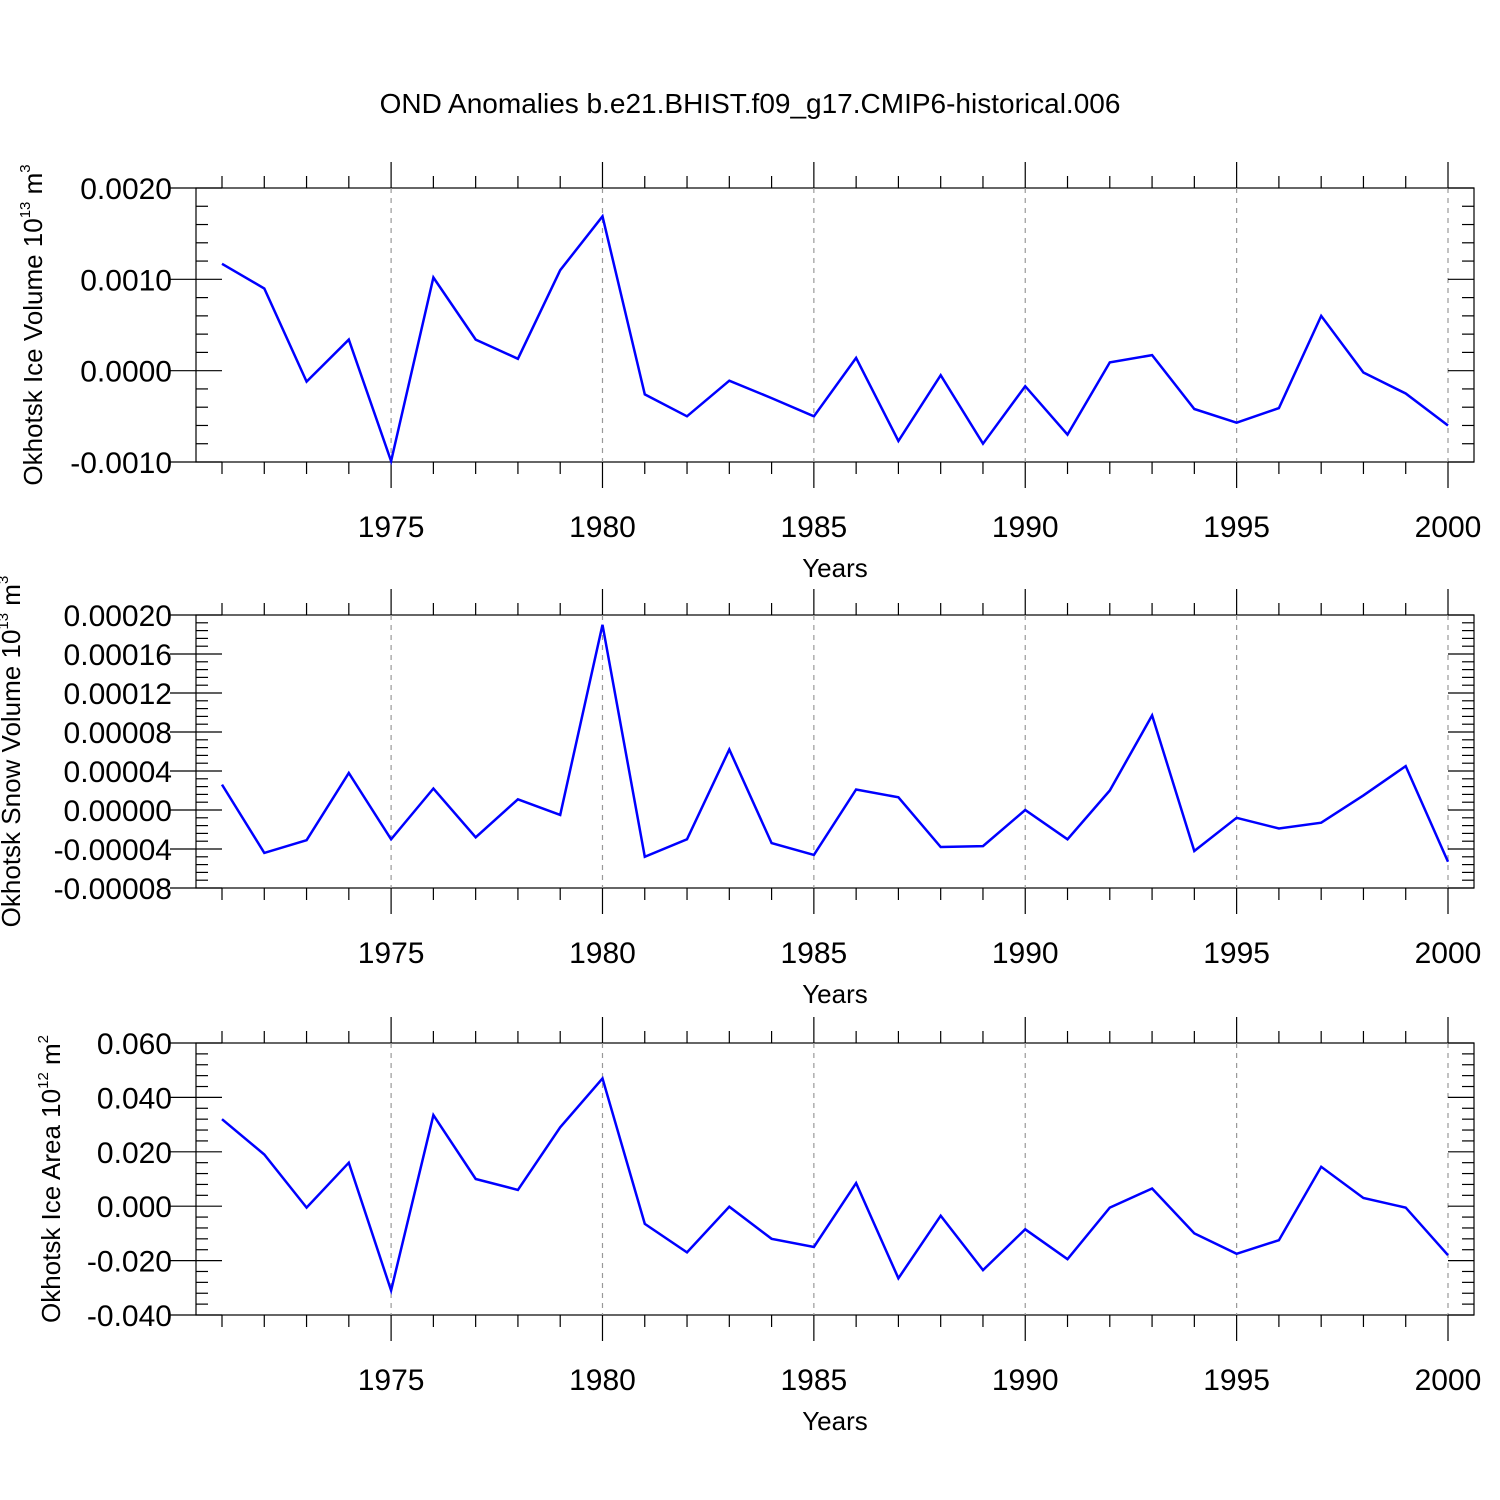 The height and width of the screenshot is (1500, 1500). Describe the element at coordinates (126, 189) in the screenshot. I see `y-tick-label: 0.0020` at that location.